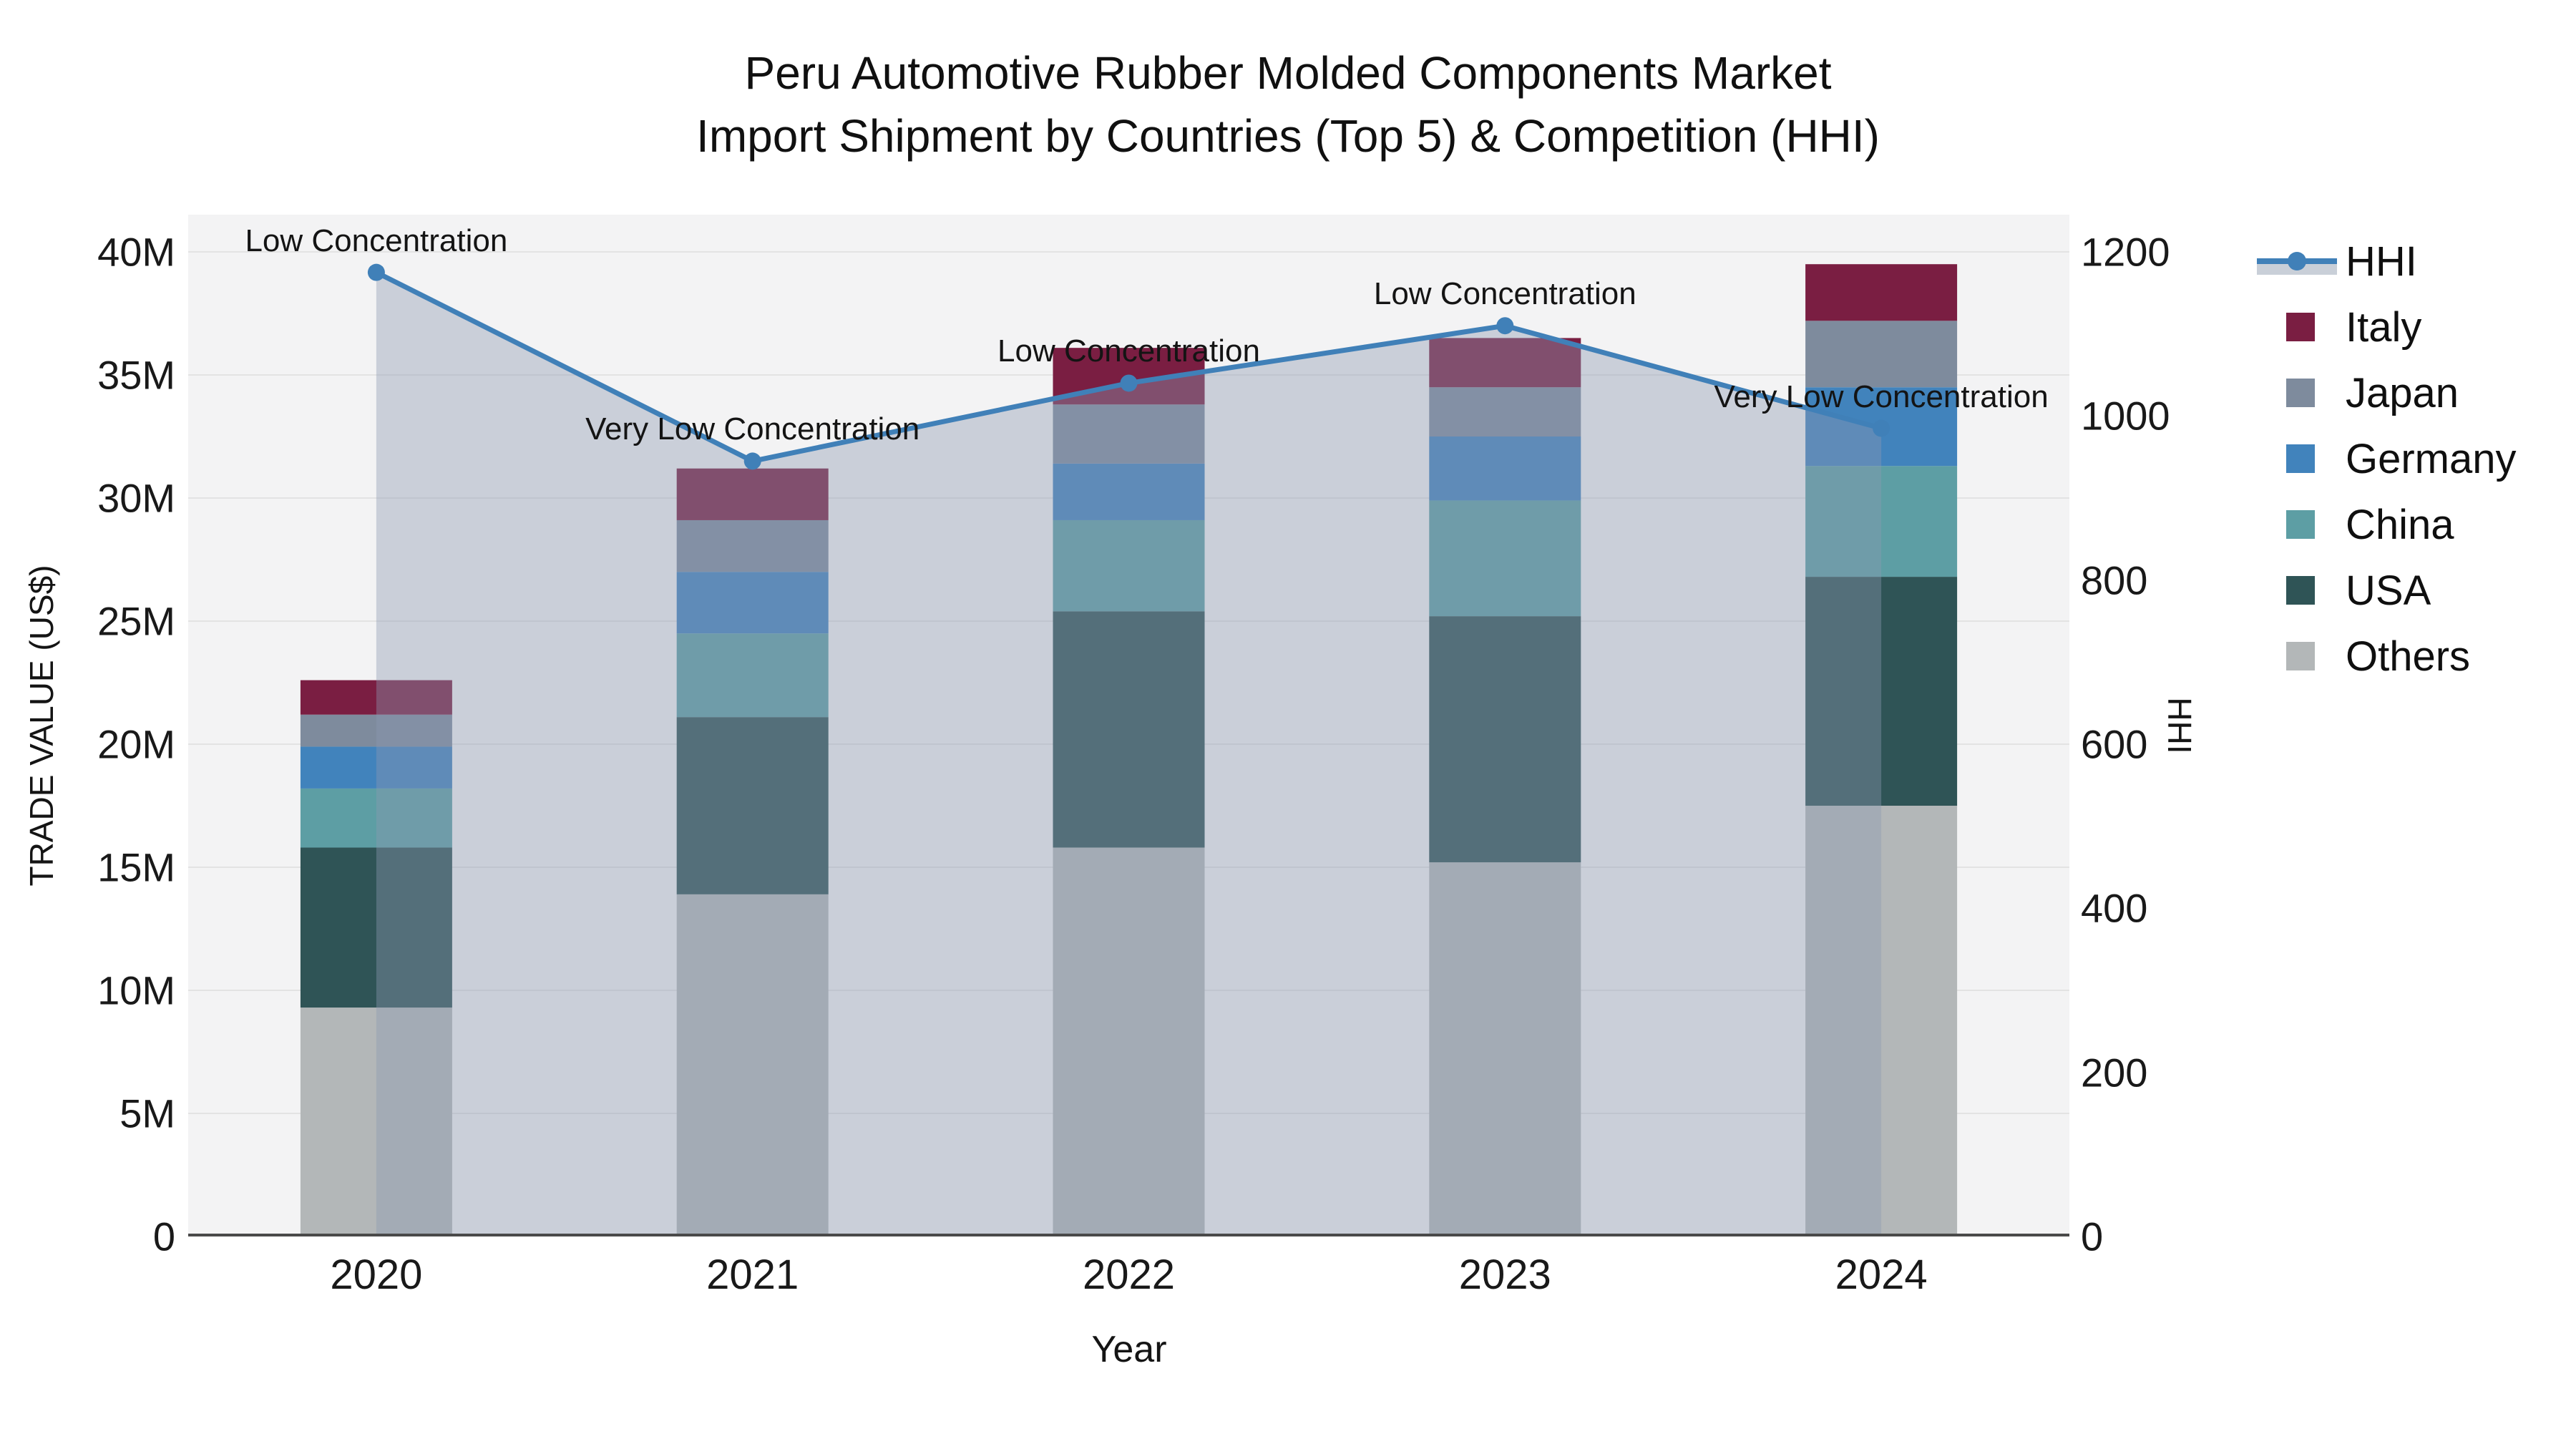  I want to click on legend-label: Germany, so click(2431, 458).